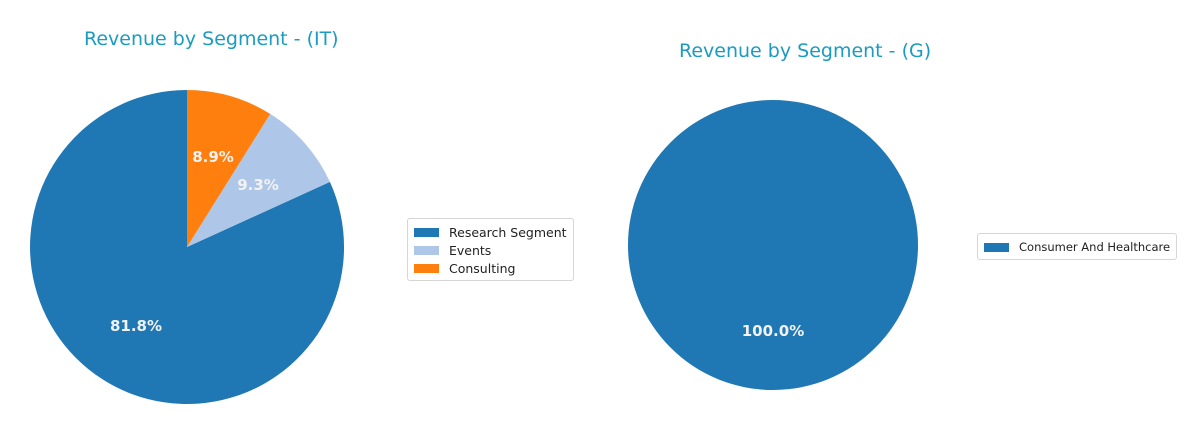 This screenshot has height=435, width=1200. I want to click on slice-events, so click(258, 180).